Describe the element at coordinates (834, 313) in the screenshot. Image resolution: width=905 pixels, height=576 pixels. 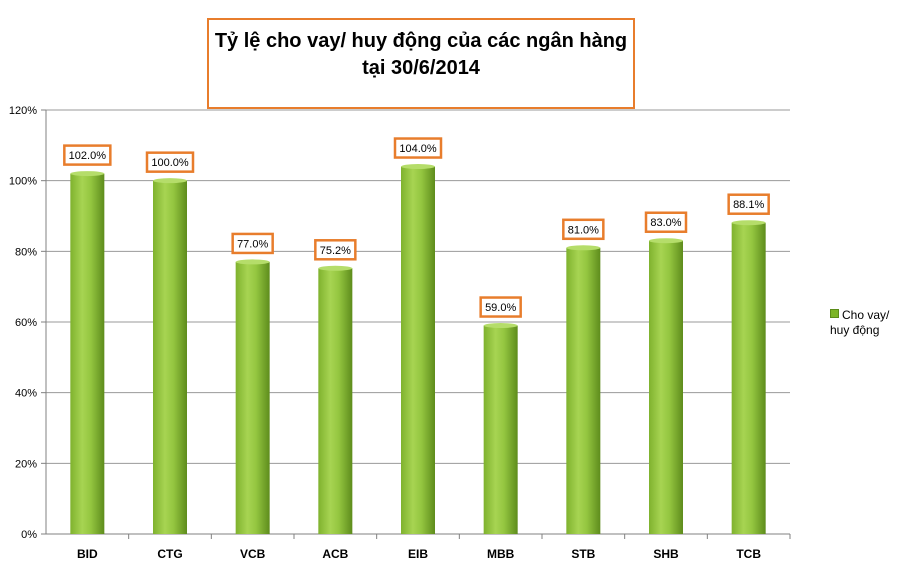
I see `legend-swatch` at that location.